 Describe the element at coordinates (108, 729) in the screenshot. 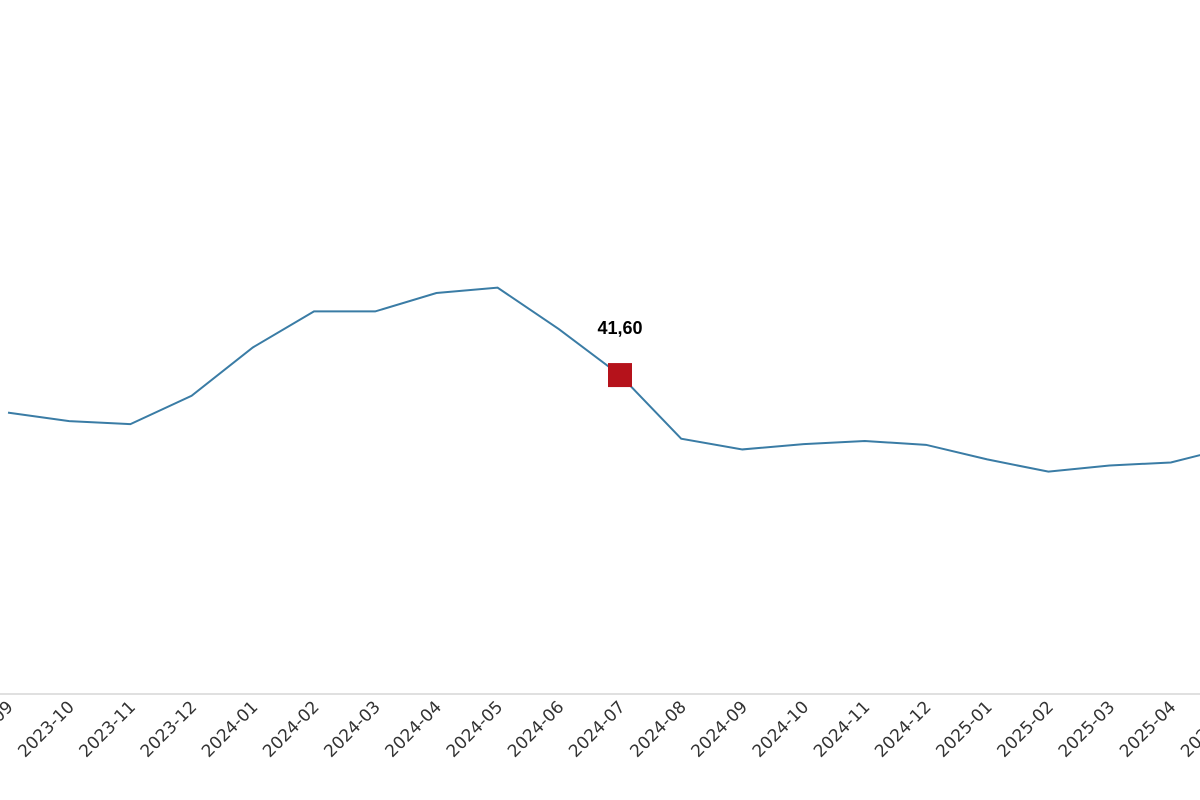

I see `x-tick-label: 2023-11` at that location.